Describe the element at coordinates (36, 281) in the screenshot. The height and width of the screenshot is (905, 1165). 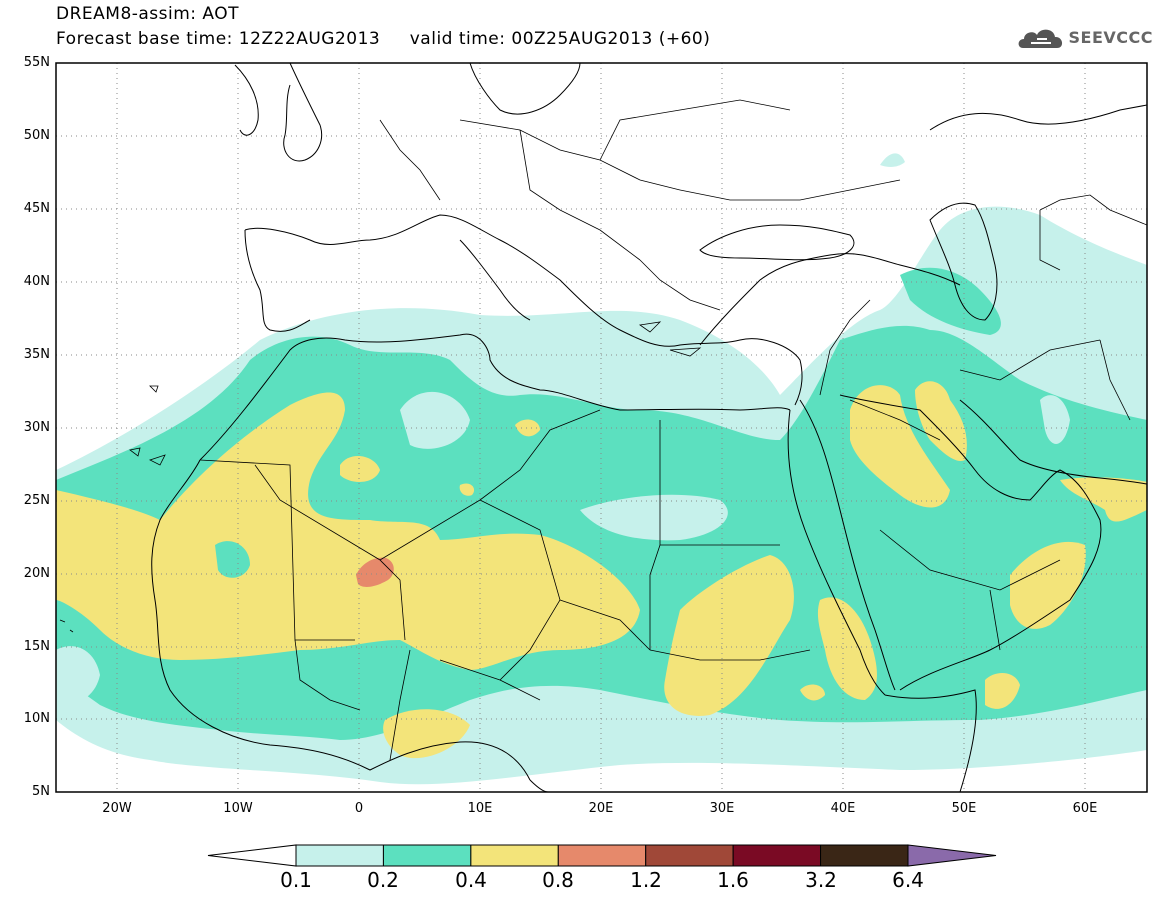
I see `lat-label-40n: 40N` at that location.